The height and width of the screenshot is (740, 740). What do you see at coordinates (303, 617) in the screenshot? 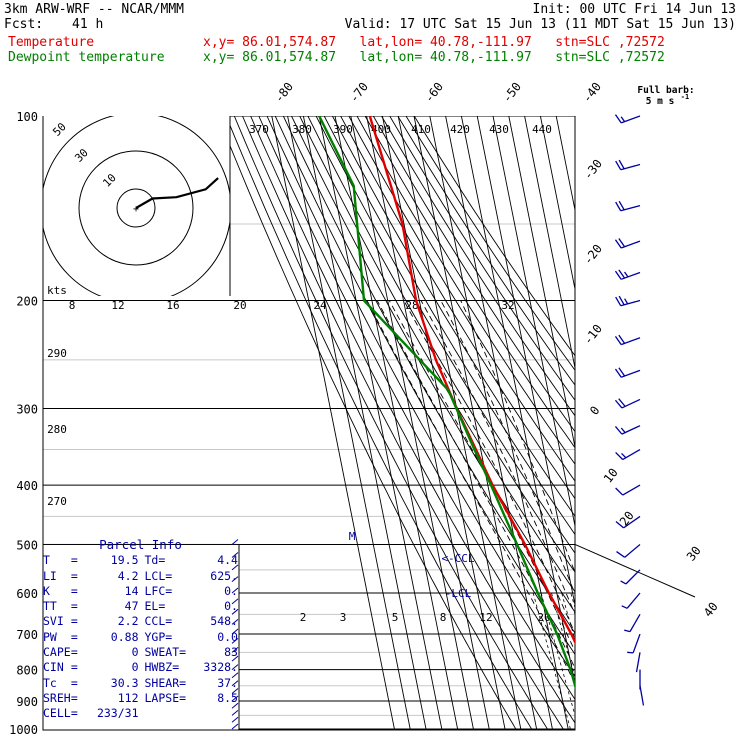
I see `mixing-ratio-label: 2` at bounding box center [303, 617].